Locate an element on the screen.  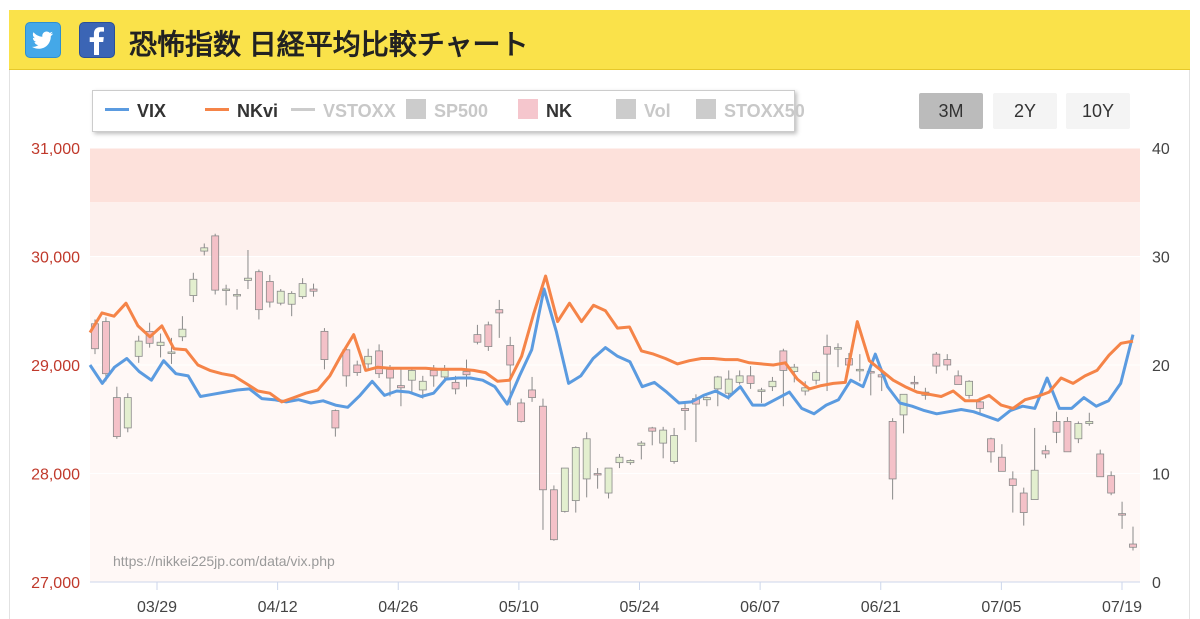
legend-item-nkvi: NKvi is located at coordinates (241, 111).